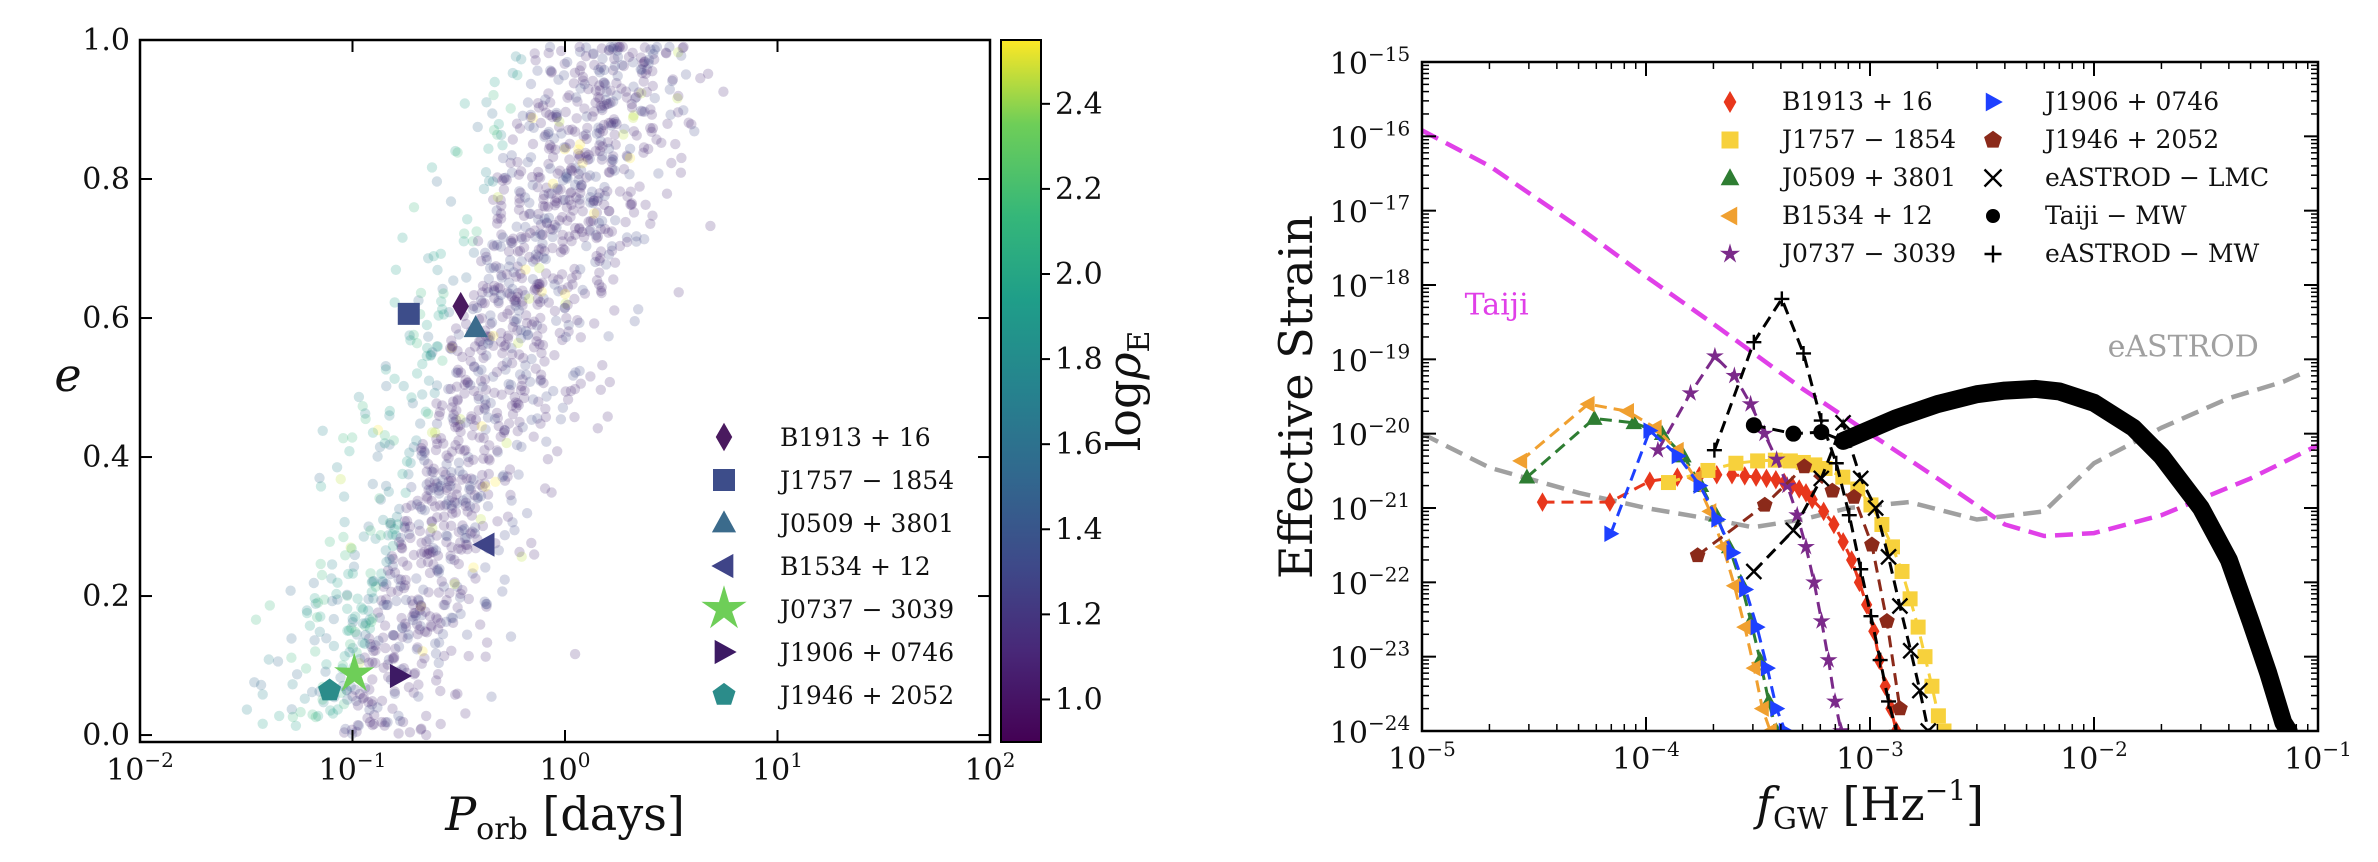 The image size is (2378, 862). I want to click on legend-marker, so click(724, 480).